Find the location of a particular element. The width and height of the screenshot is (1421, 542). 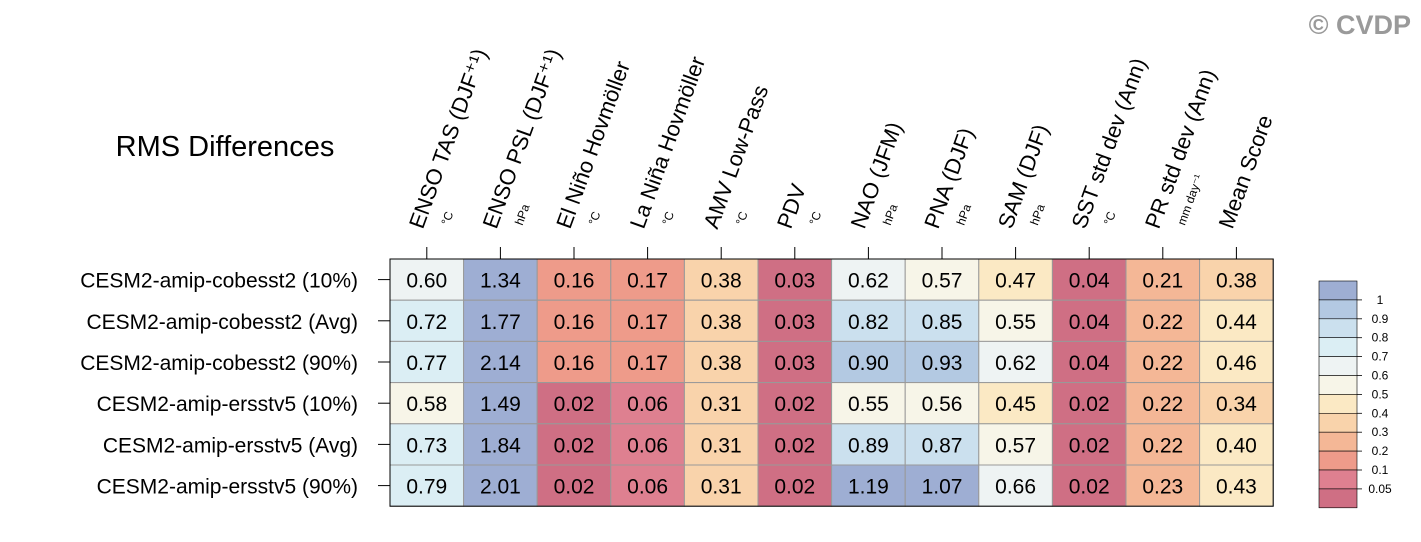

column-label: La Niña Hovmöller is located at coordinates (667, 142).